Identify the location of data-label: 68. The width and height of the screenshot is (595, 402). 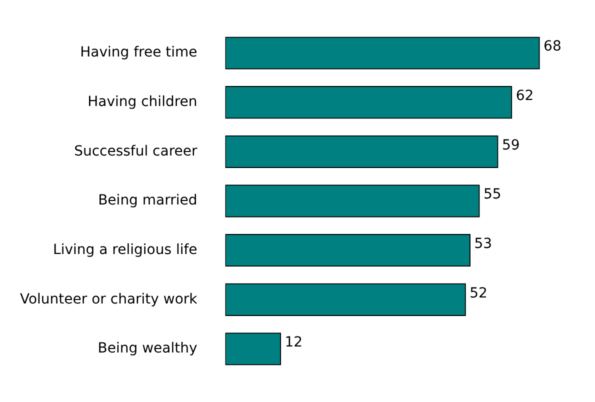
(553, 46).